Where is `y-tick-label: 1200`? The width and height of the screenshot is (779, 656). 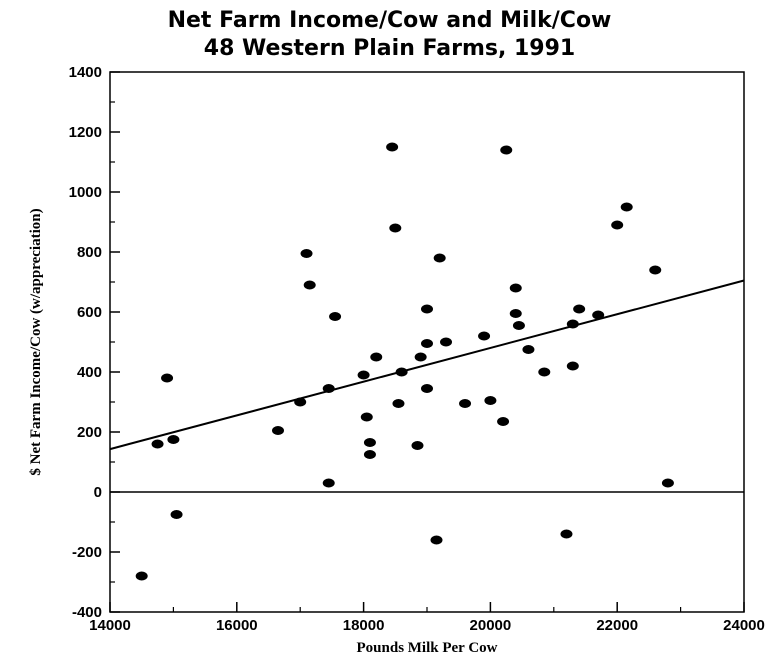
y-tick-label: 1200 is located at coordinates (85, 132).